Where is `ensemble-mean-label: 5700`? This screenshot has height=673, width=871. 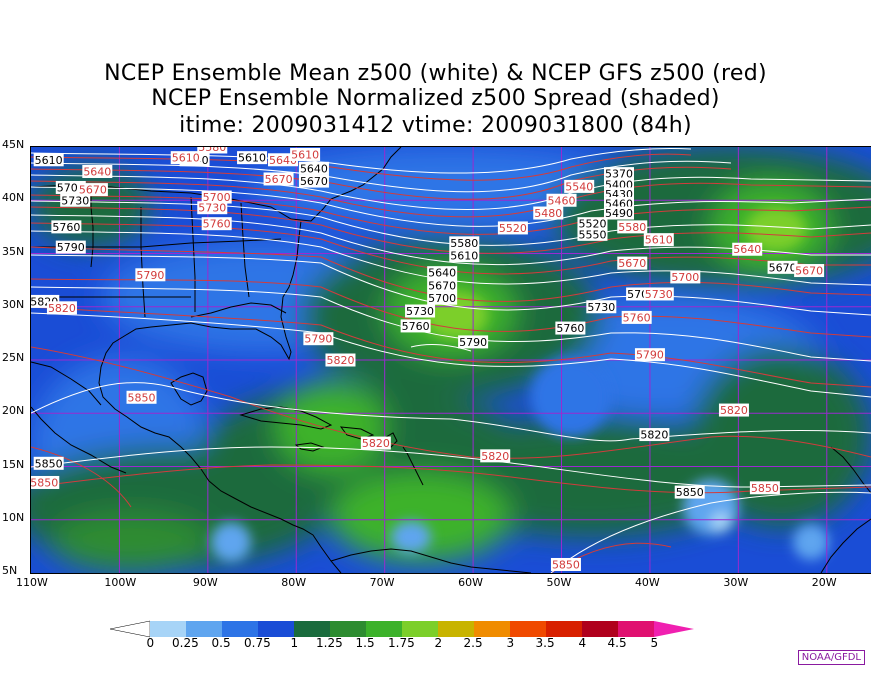
ensemble-mean-label: 5700 is located at coordinates (442, 298).